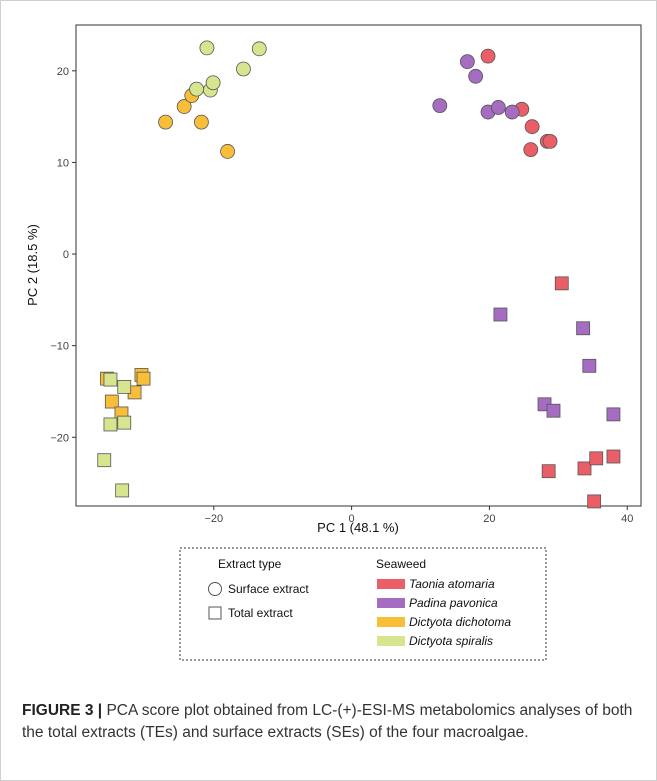 Image resolution: width=657 pixels, height=781 pixels. What do you see at coordinates (358, 527) in the screenshot?
I see `x-axis-label: PC 1 (48.1 %)` at bounding box center [358, 527].